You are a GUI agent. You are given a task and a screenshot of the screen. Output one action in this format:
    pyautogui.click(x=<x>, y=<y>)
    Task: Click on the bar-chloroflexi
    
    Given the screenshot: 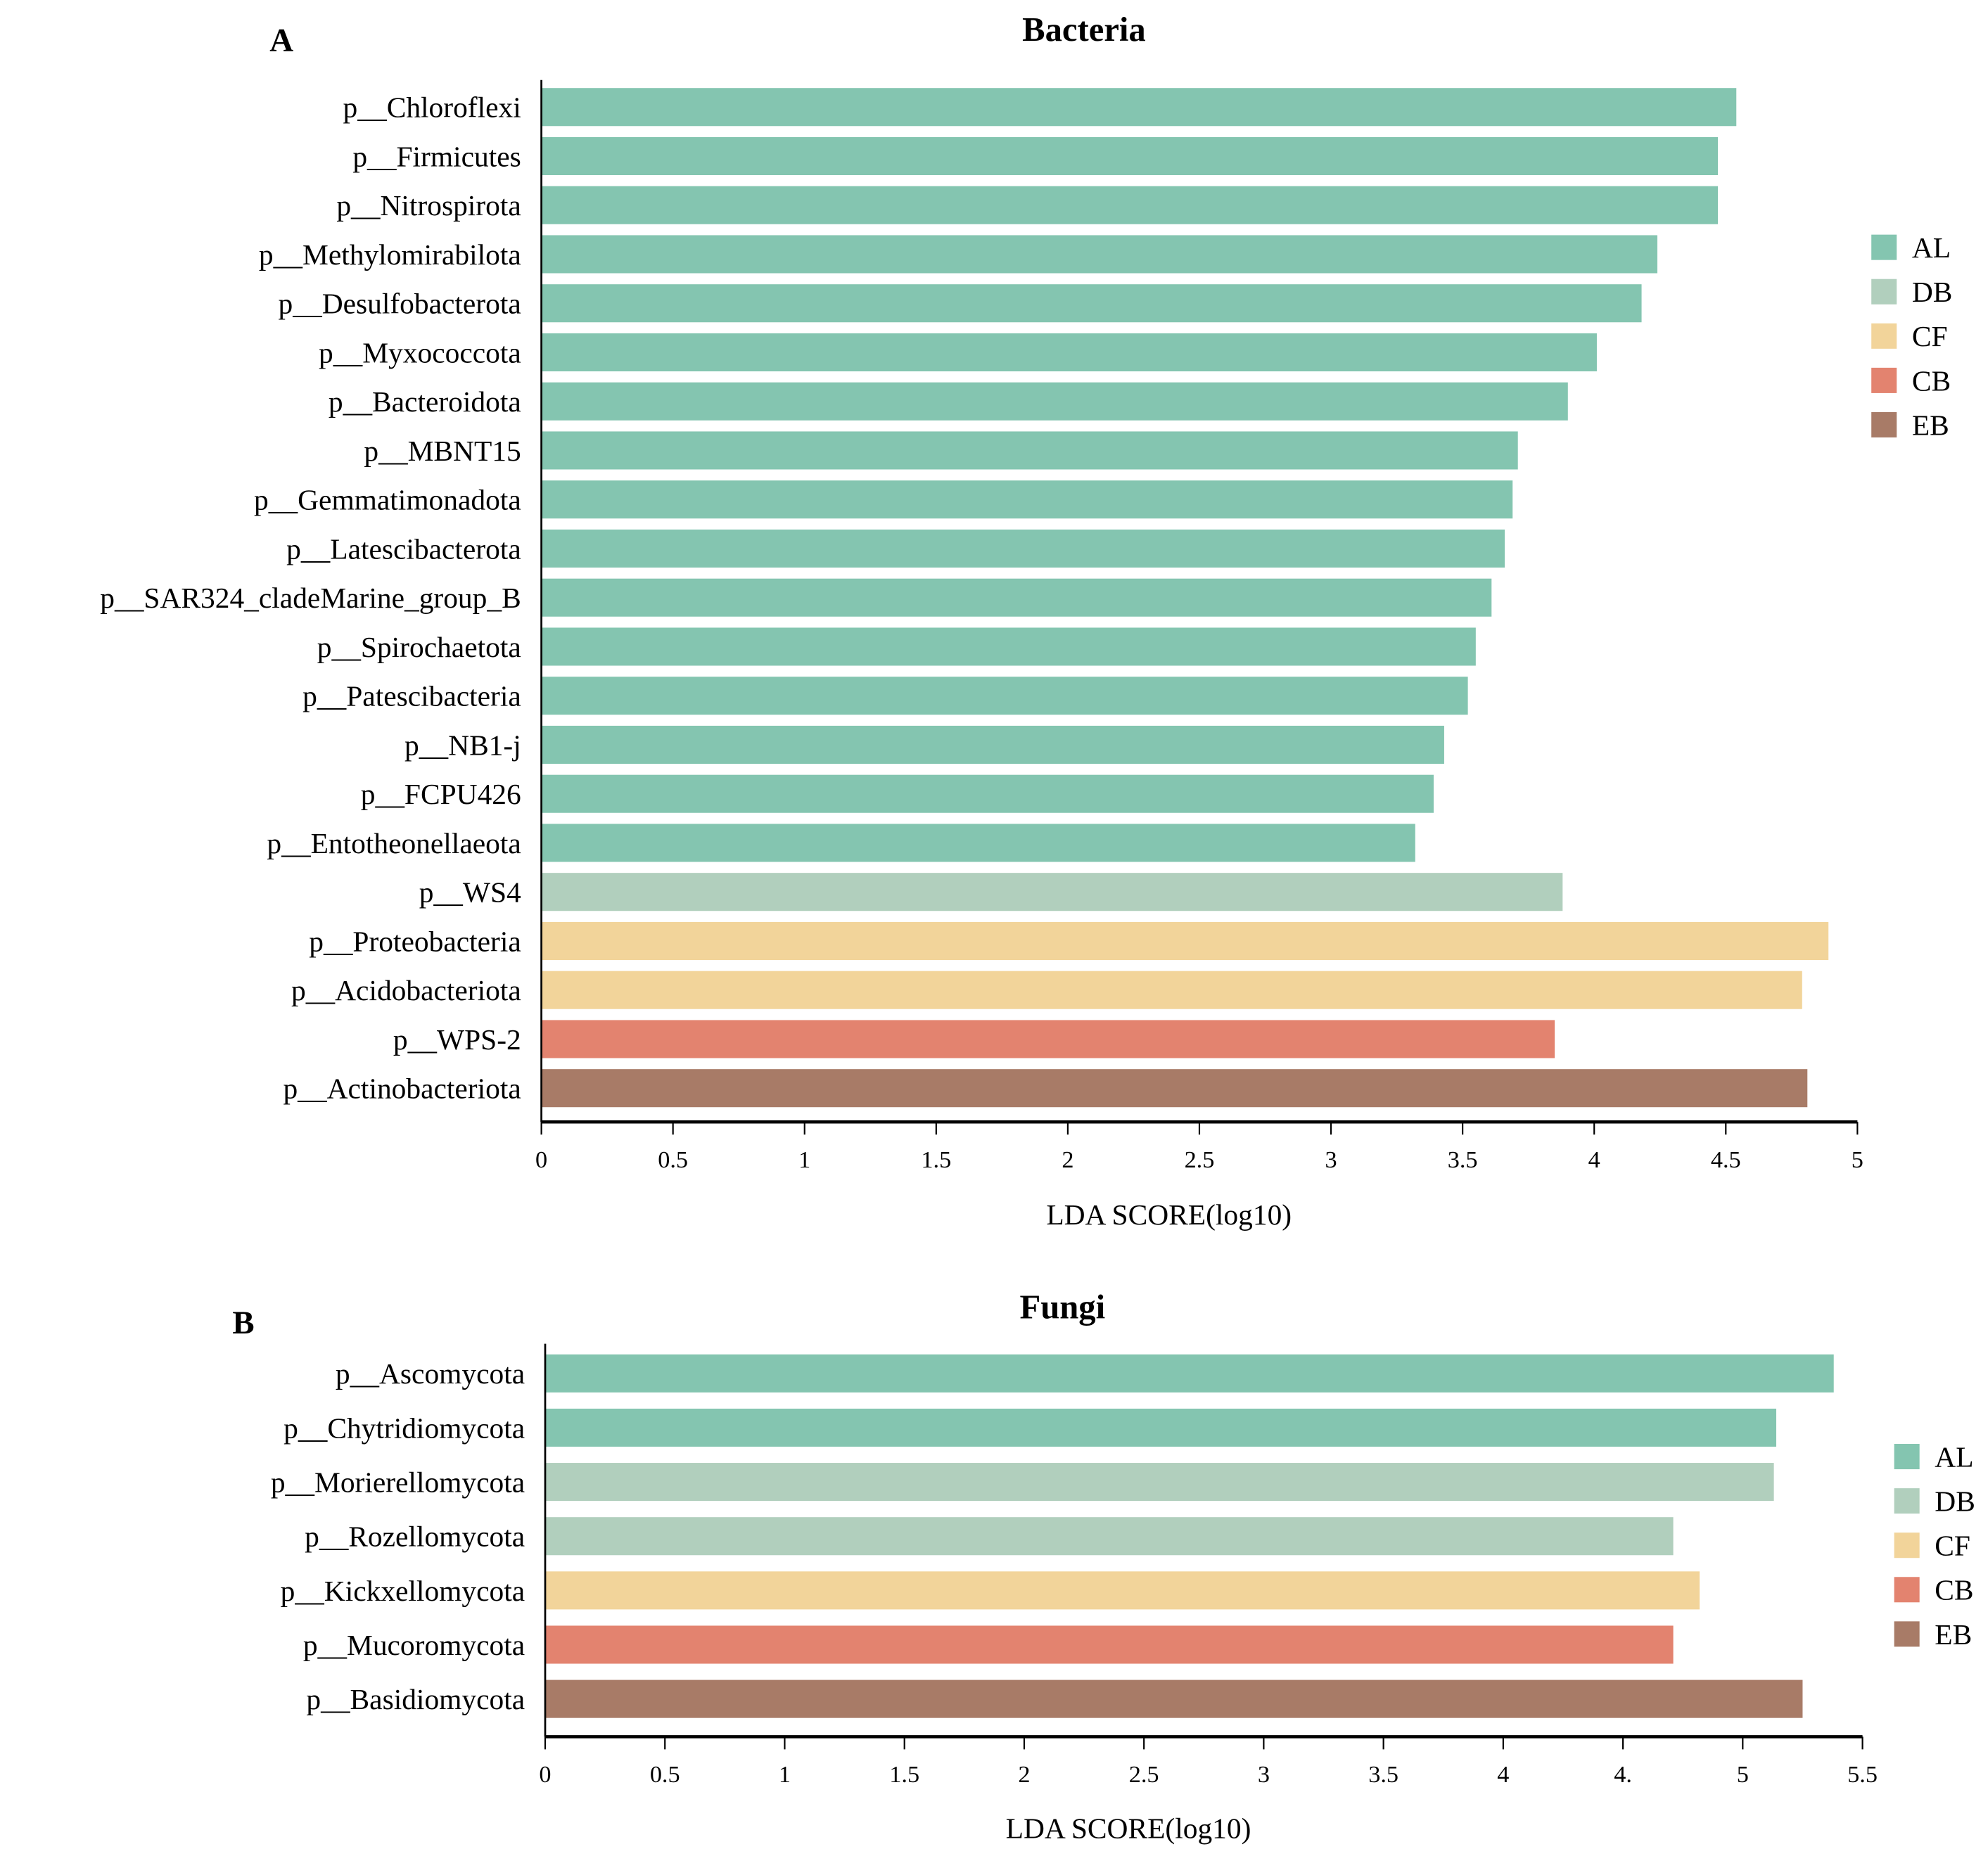 What is the action you would take?
    pyautogui.click(x=1139, y=107)
    